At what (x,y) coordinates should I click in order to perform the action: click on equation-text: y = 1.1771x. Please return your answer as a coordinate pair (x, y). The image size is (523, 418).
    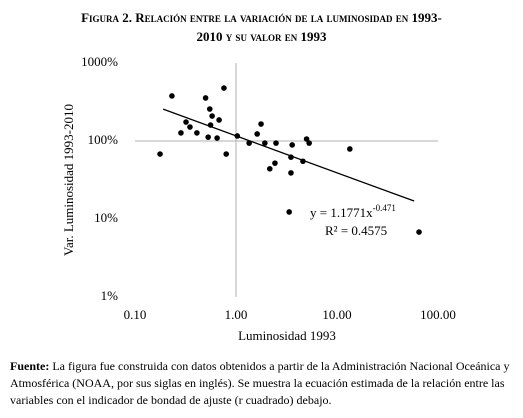
    Looking at the image, I should click on (341, 212).